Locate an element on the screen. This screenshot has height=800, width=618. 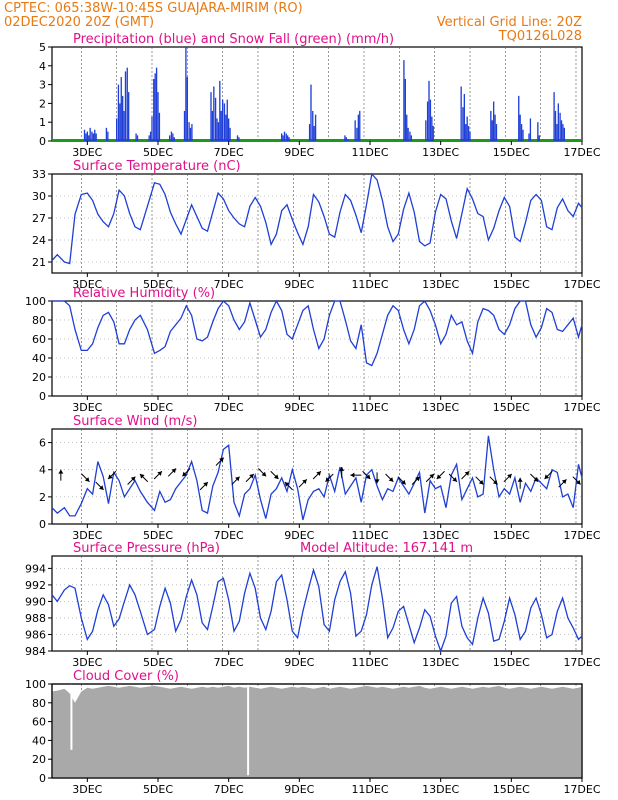
pressure-series-line is located at coordinates (317, 609).